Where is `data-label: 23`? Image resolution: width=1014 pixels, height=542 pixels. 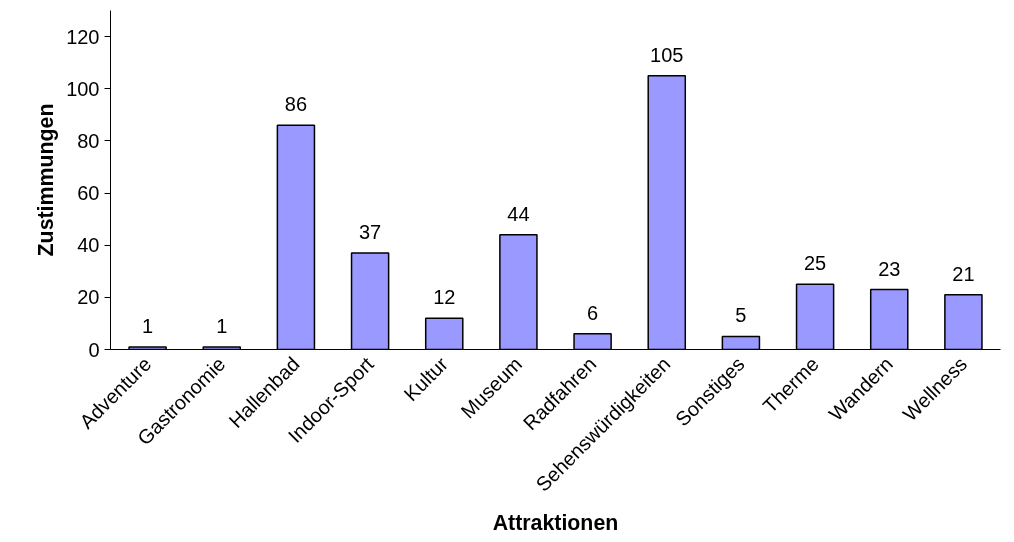 data-label: 23 is located at coordinates (889, 268).